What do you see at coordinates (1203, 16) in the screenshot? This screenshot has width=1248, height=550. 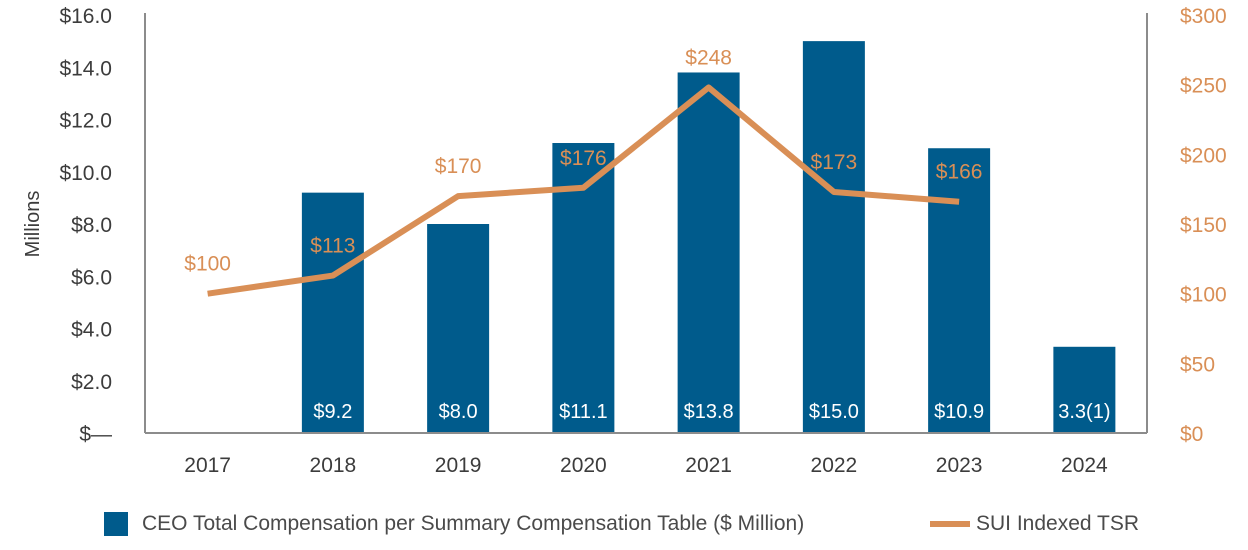 I see `y-right-tick-label: $300` at bounding box center [1203, 16].